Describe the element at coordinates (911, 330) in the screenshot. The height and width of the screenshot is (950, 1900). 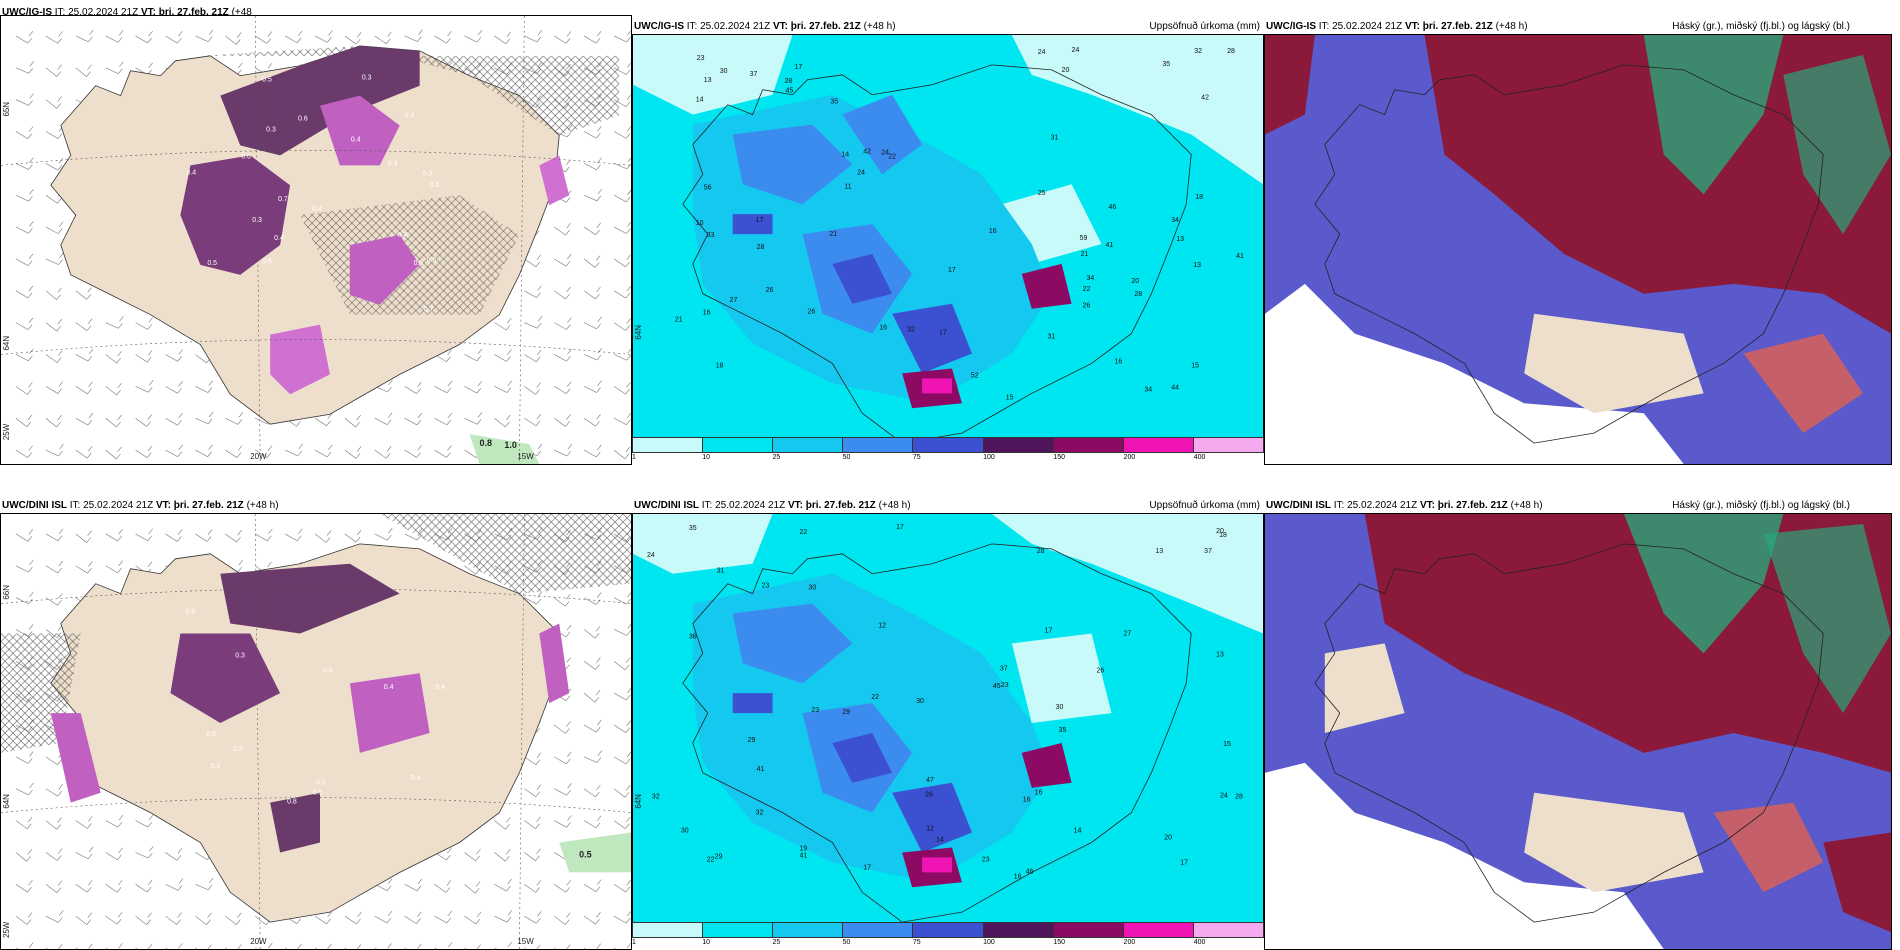
I see `precip-value: 32` at that location.